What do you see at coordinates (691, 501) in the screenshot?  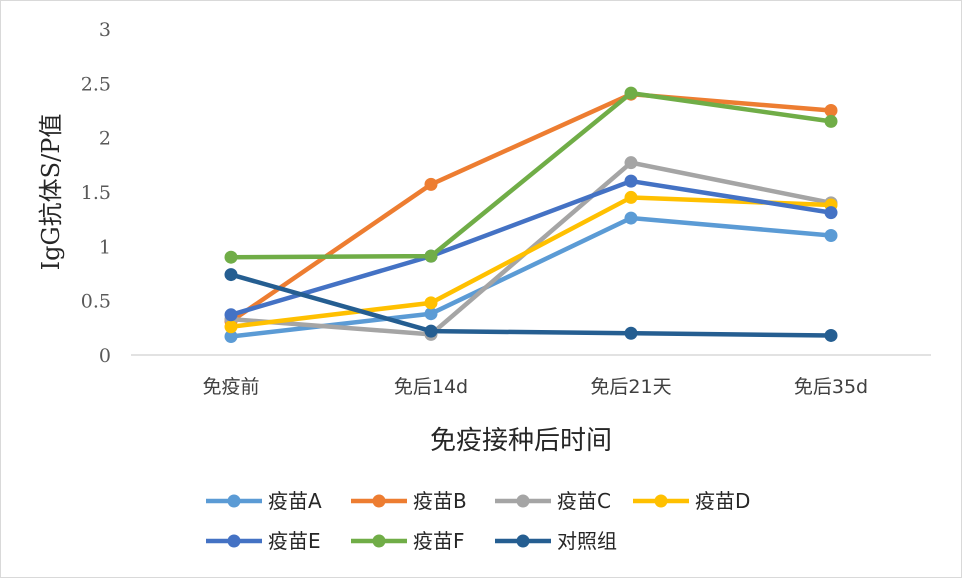 I see `legend-item: 疫苗D` at bounding box center [691, 501].